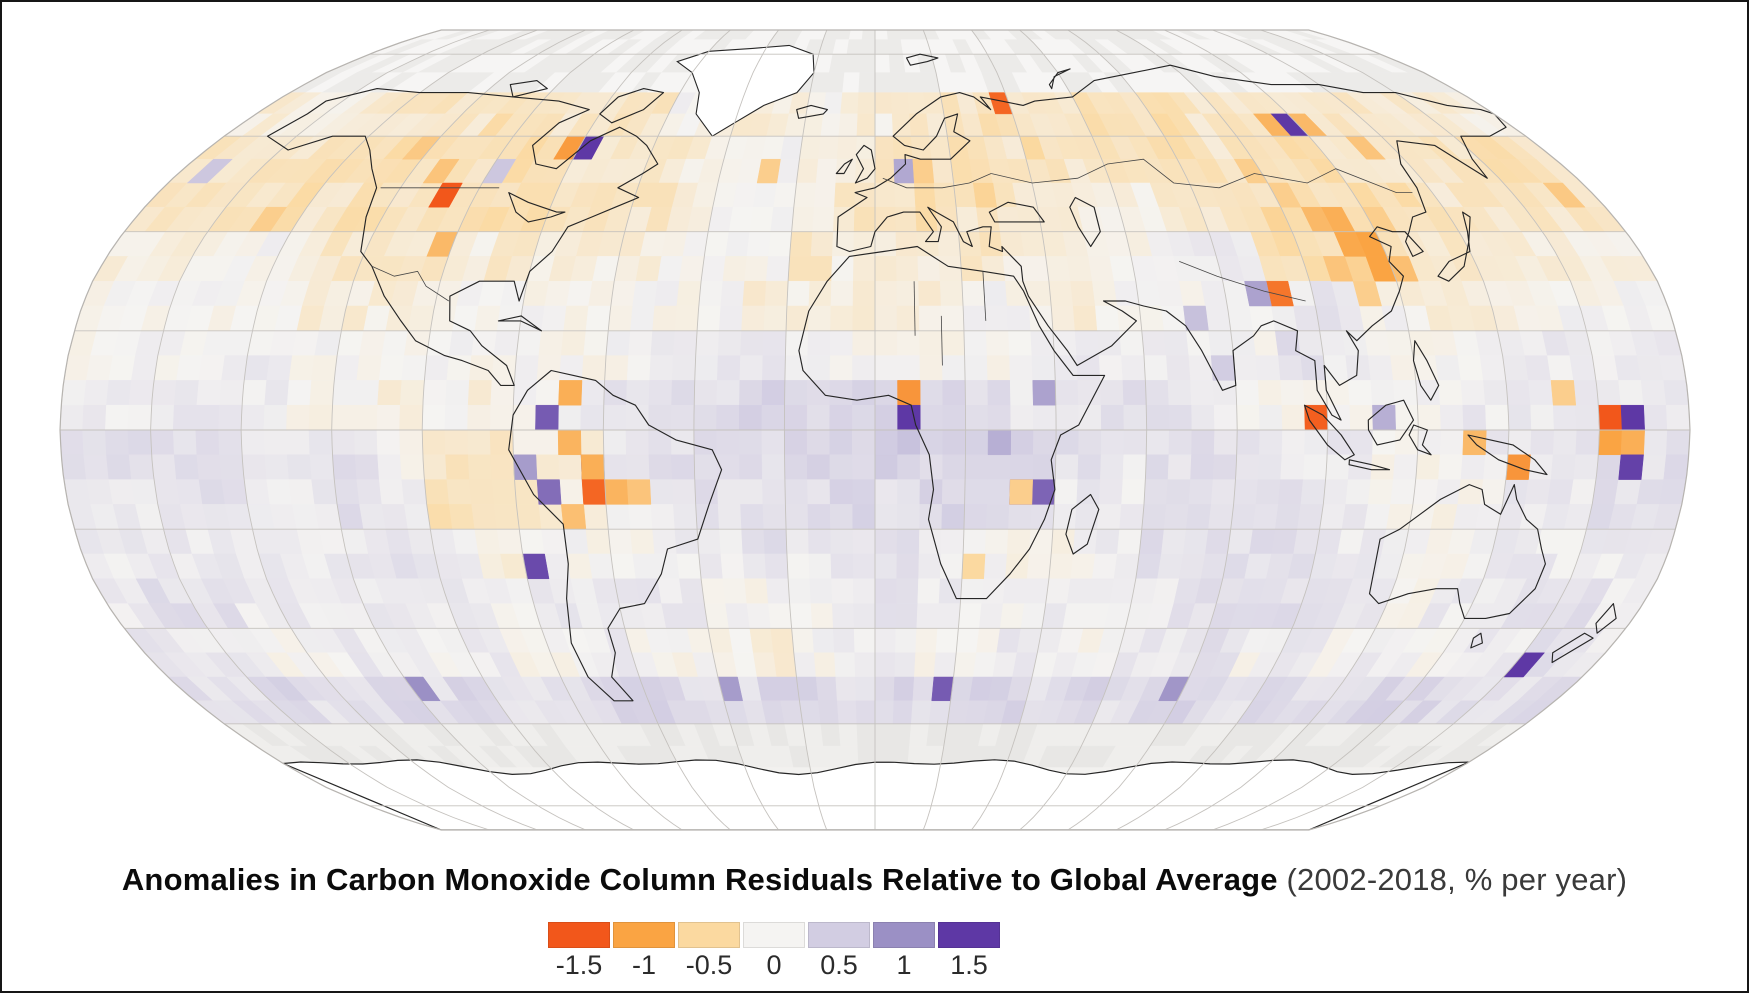  Describe the element at coordinates (709, 965) in the screenshot. I see `legend-tick-label: -0.5` at that location.